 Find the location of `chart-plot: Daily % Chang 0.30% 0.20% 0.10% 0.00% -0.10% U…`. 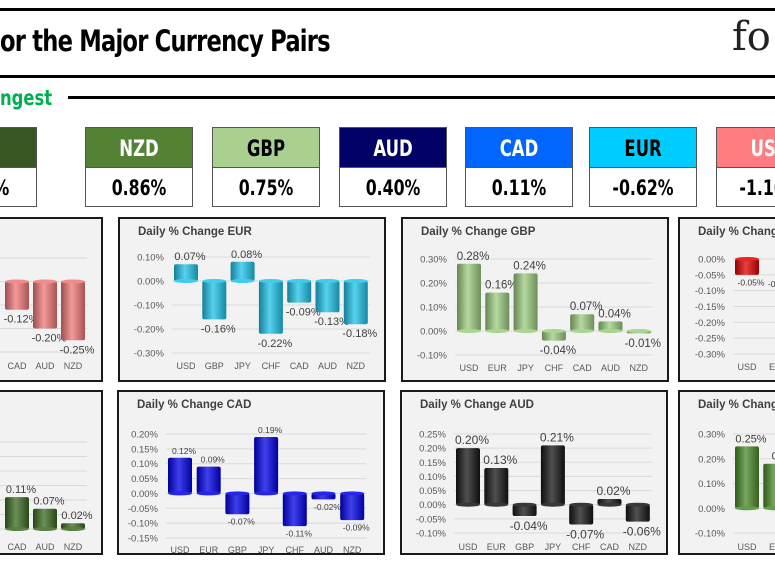

chart-plot: Daily % Chang 0.30% 0.20% 0.10% 0.00% -0.10% U… is located at coordinates (735, 475).